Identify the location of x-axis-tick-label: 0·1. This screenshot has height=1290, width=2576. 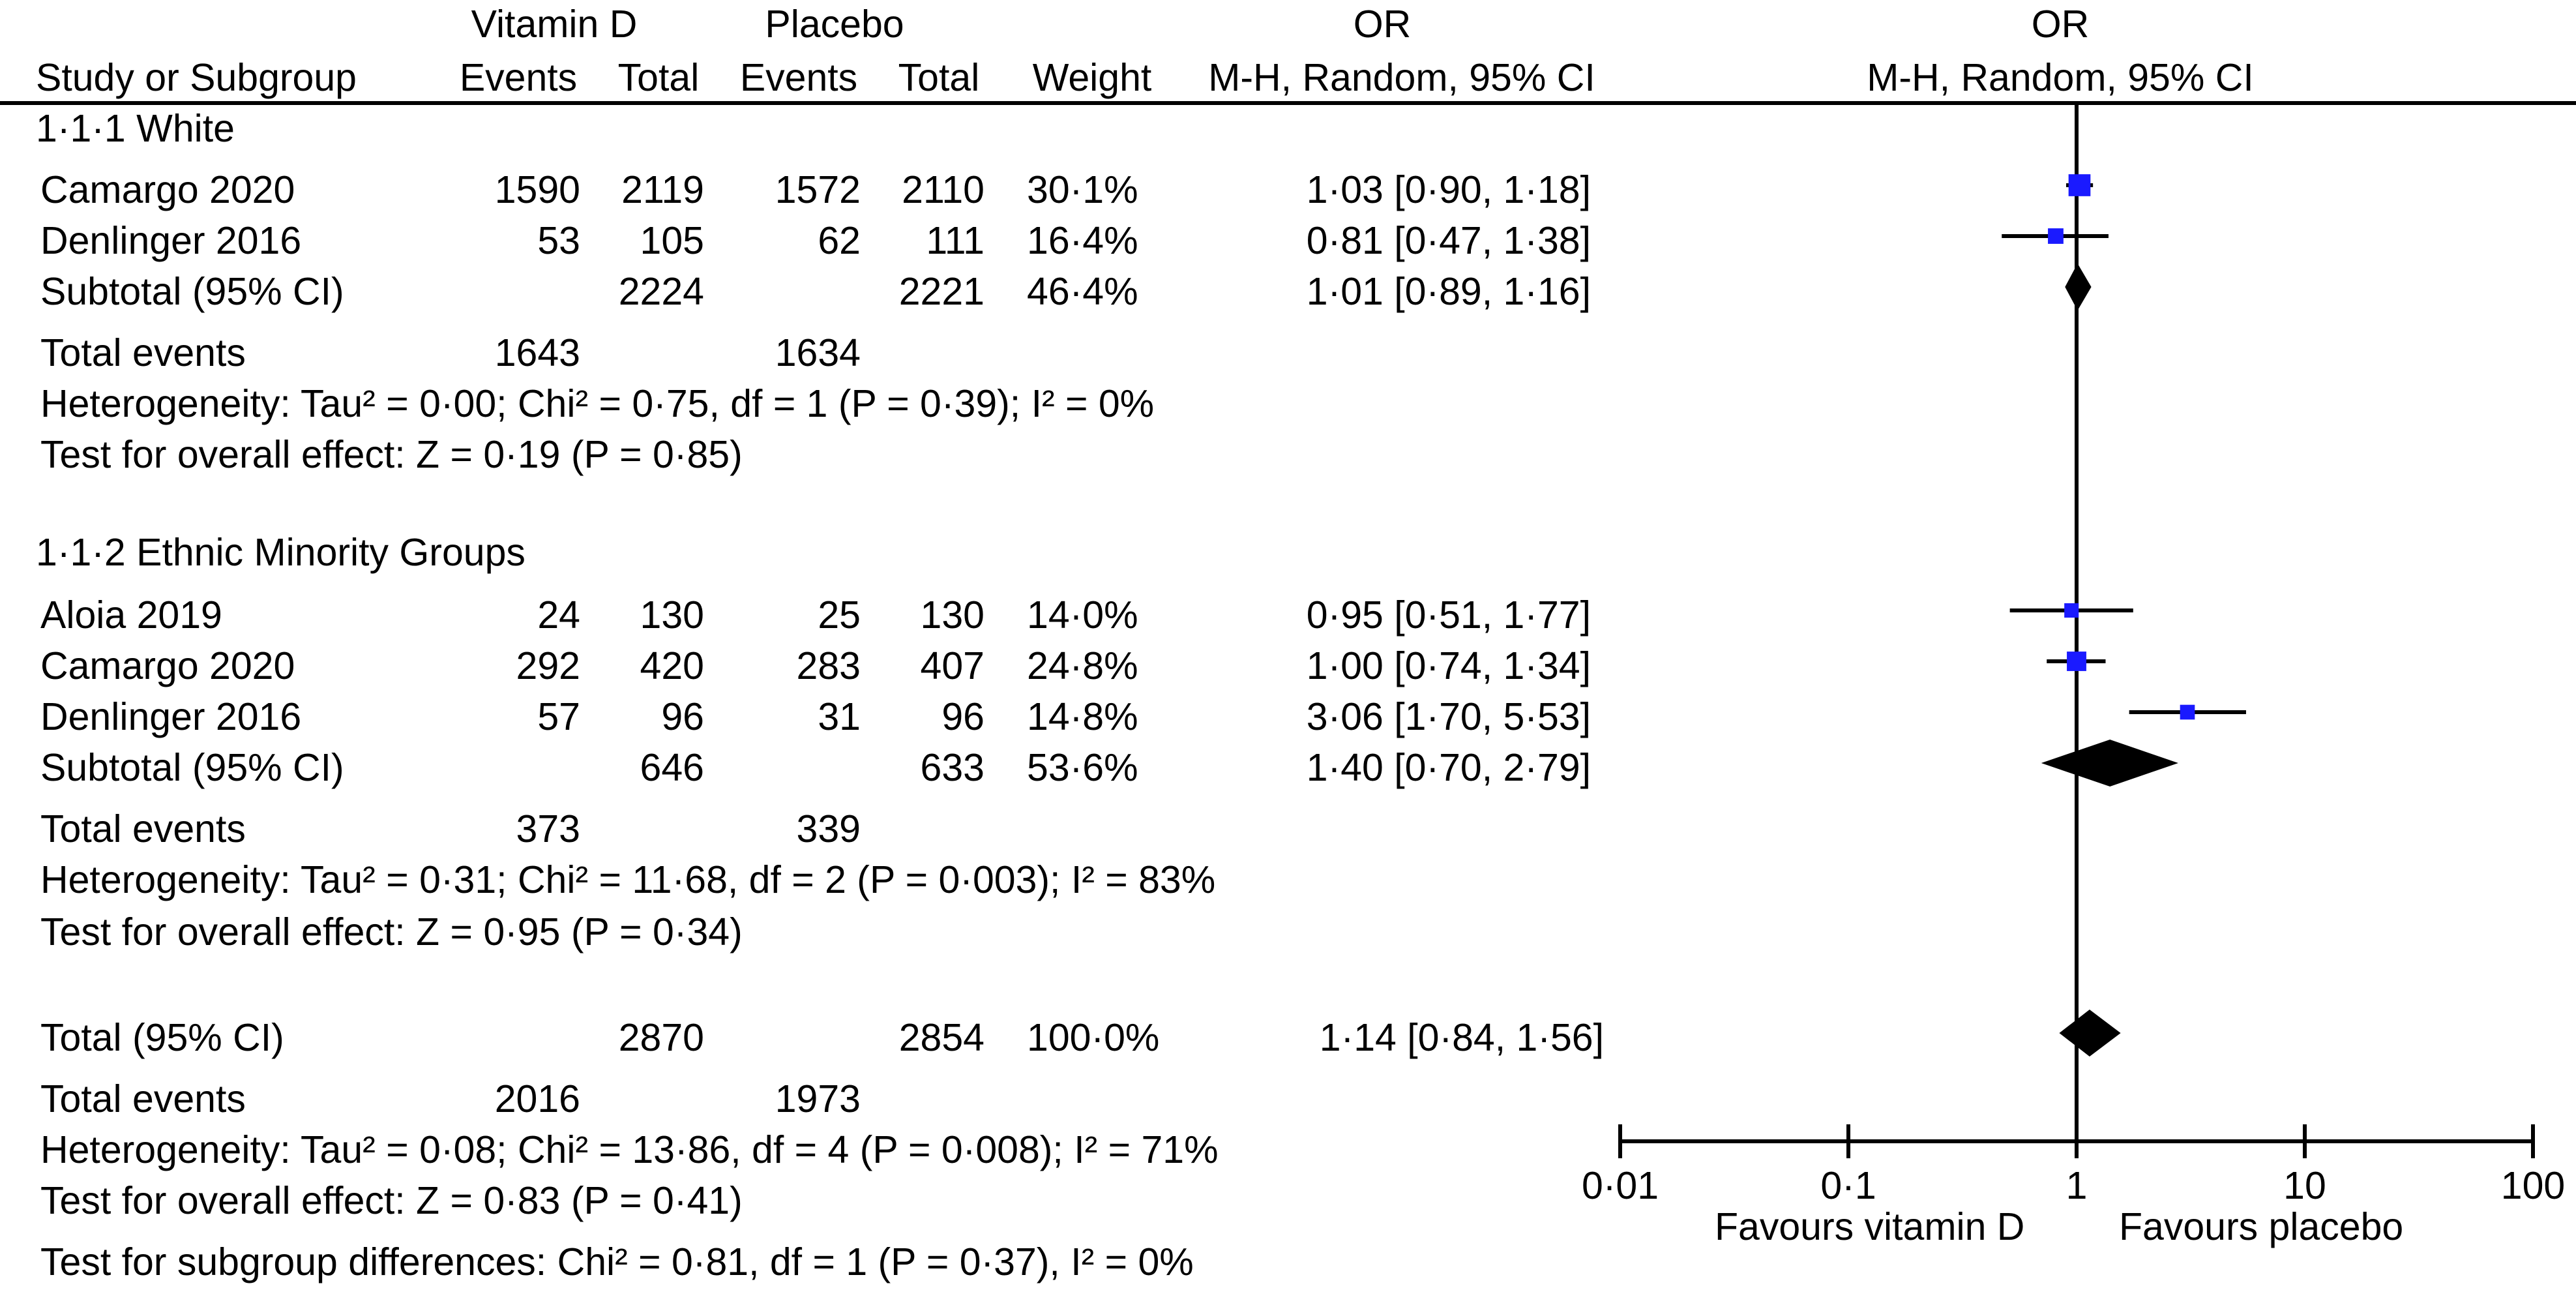
(1848, 1186).